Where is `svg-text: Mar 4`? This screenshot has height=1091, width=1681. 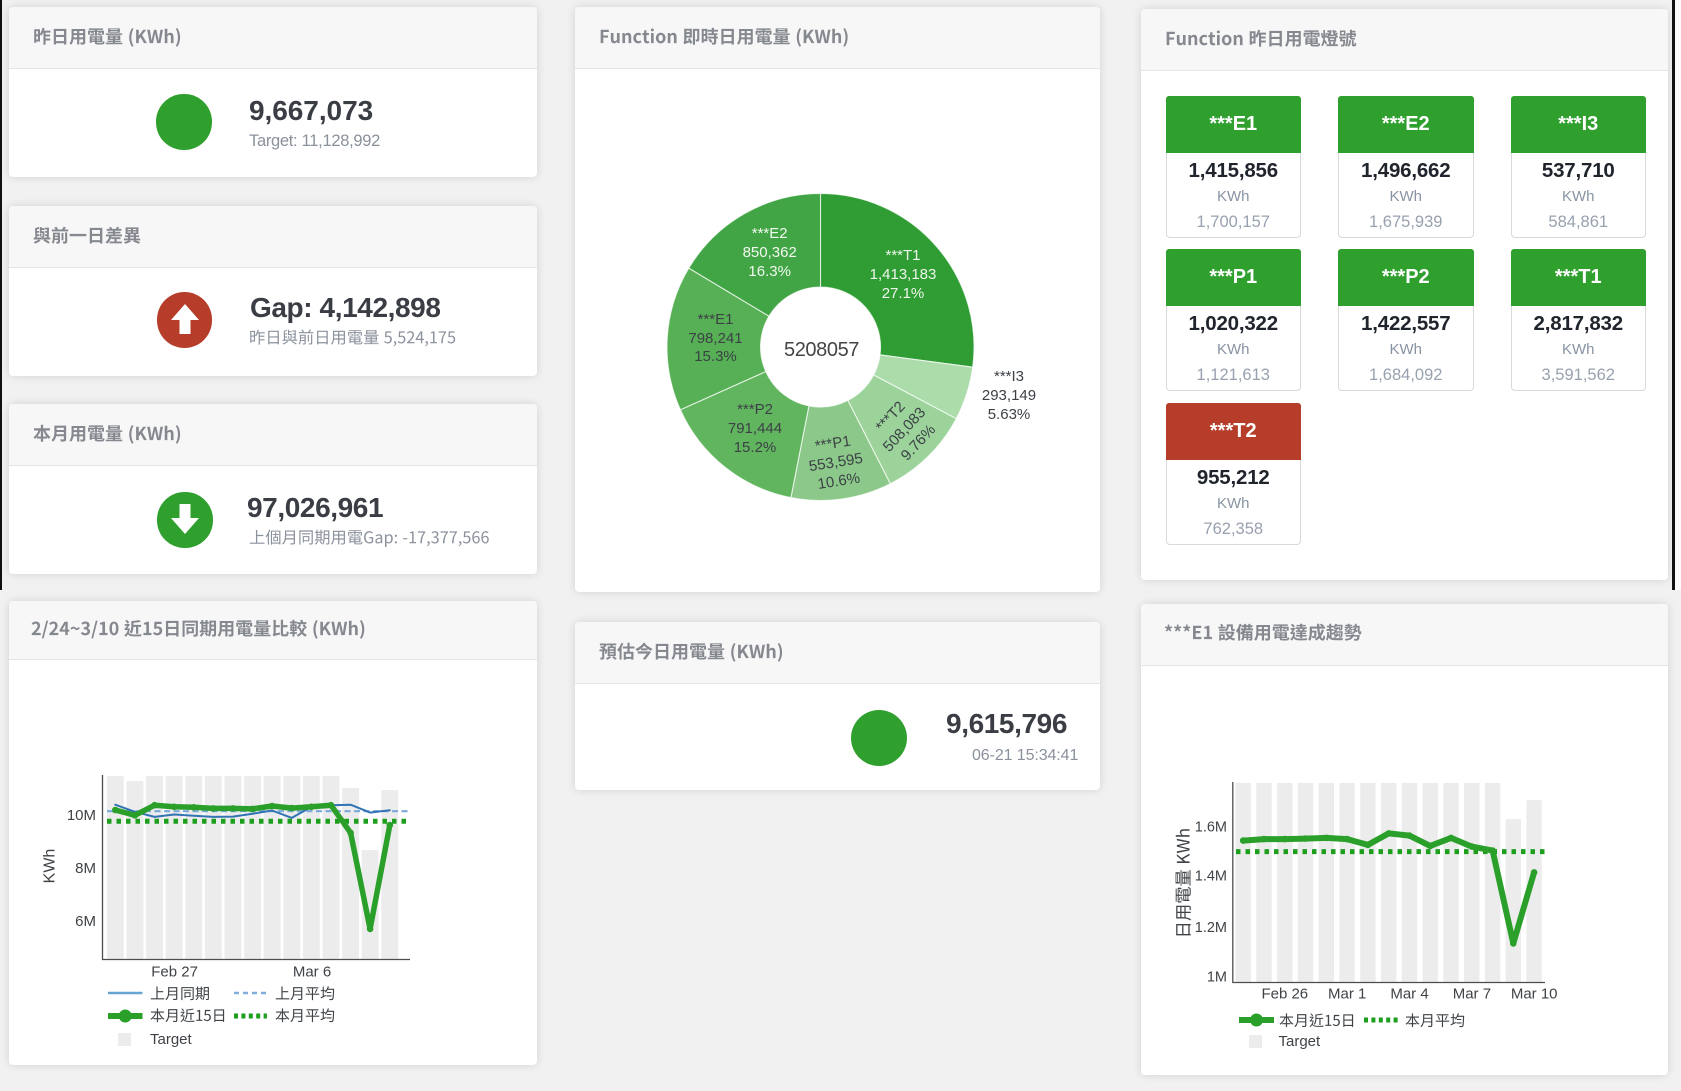
svg-text: Mar 4 is located at coordinates (1409, 994).